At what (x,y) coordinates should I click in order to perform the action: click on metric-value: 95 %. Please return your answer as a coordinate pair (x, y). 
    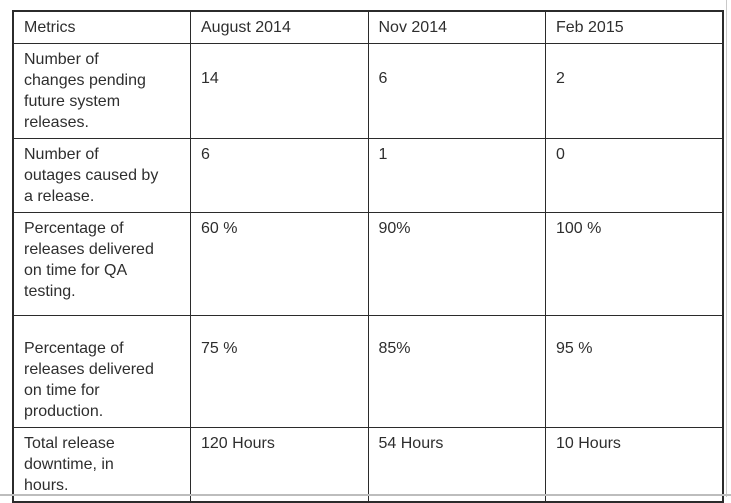
    Looking at the image, I should click on (634, 371).